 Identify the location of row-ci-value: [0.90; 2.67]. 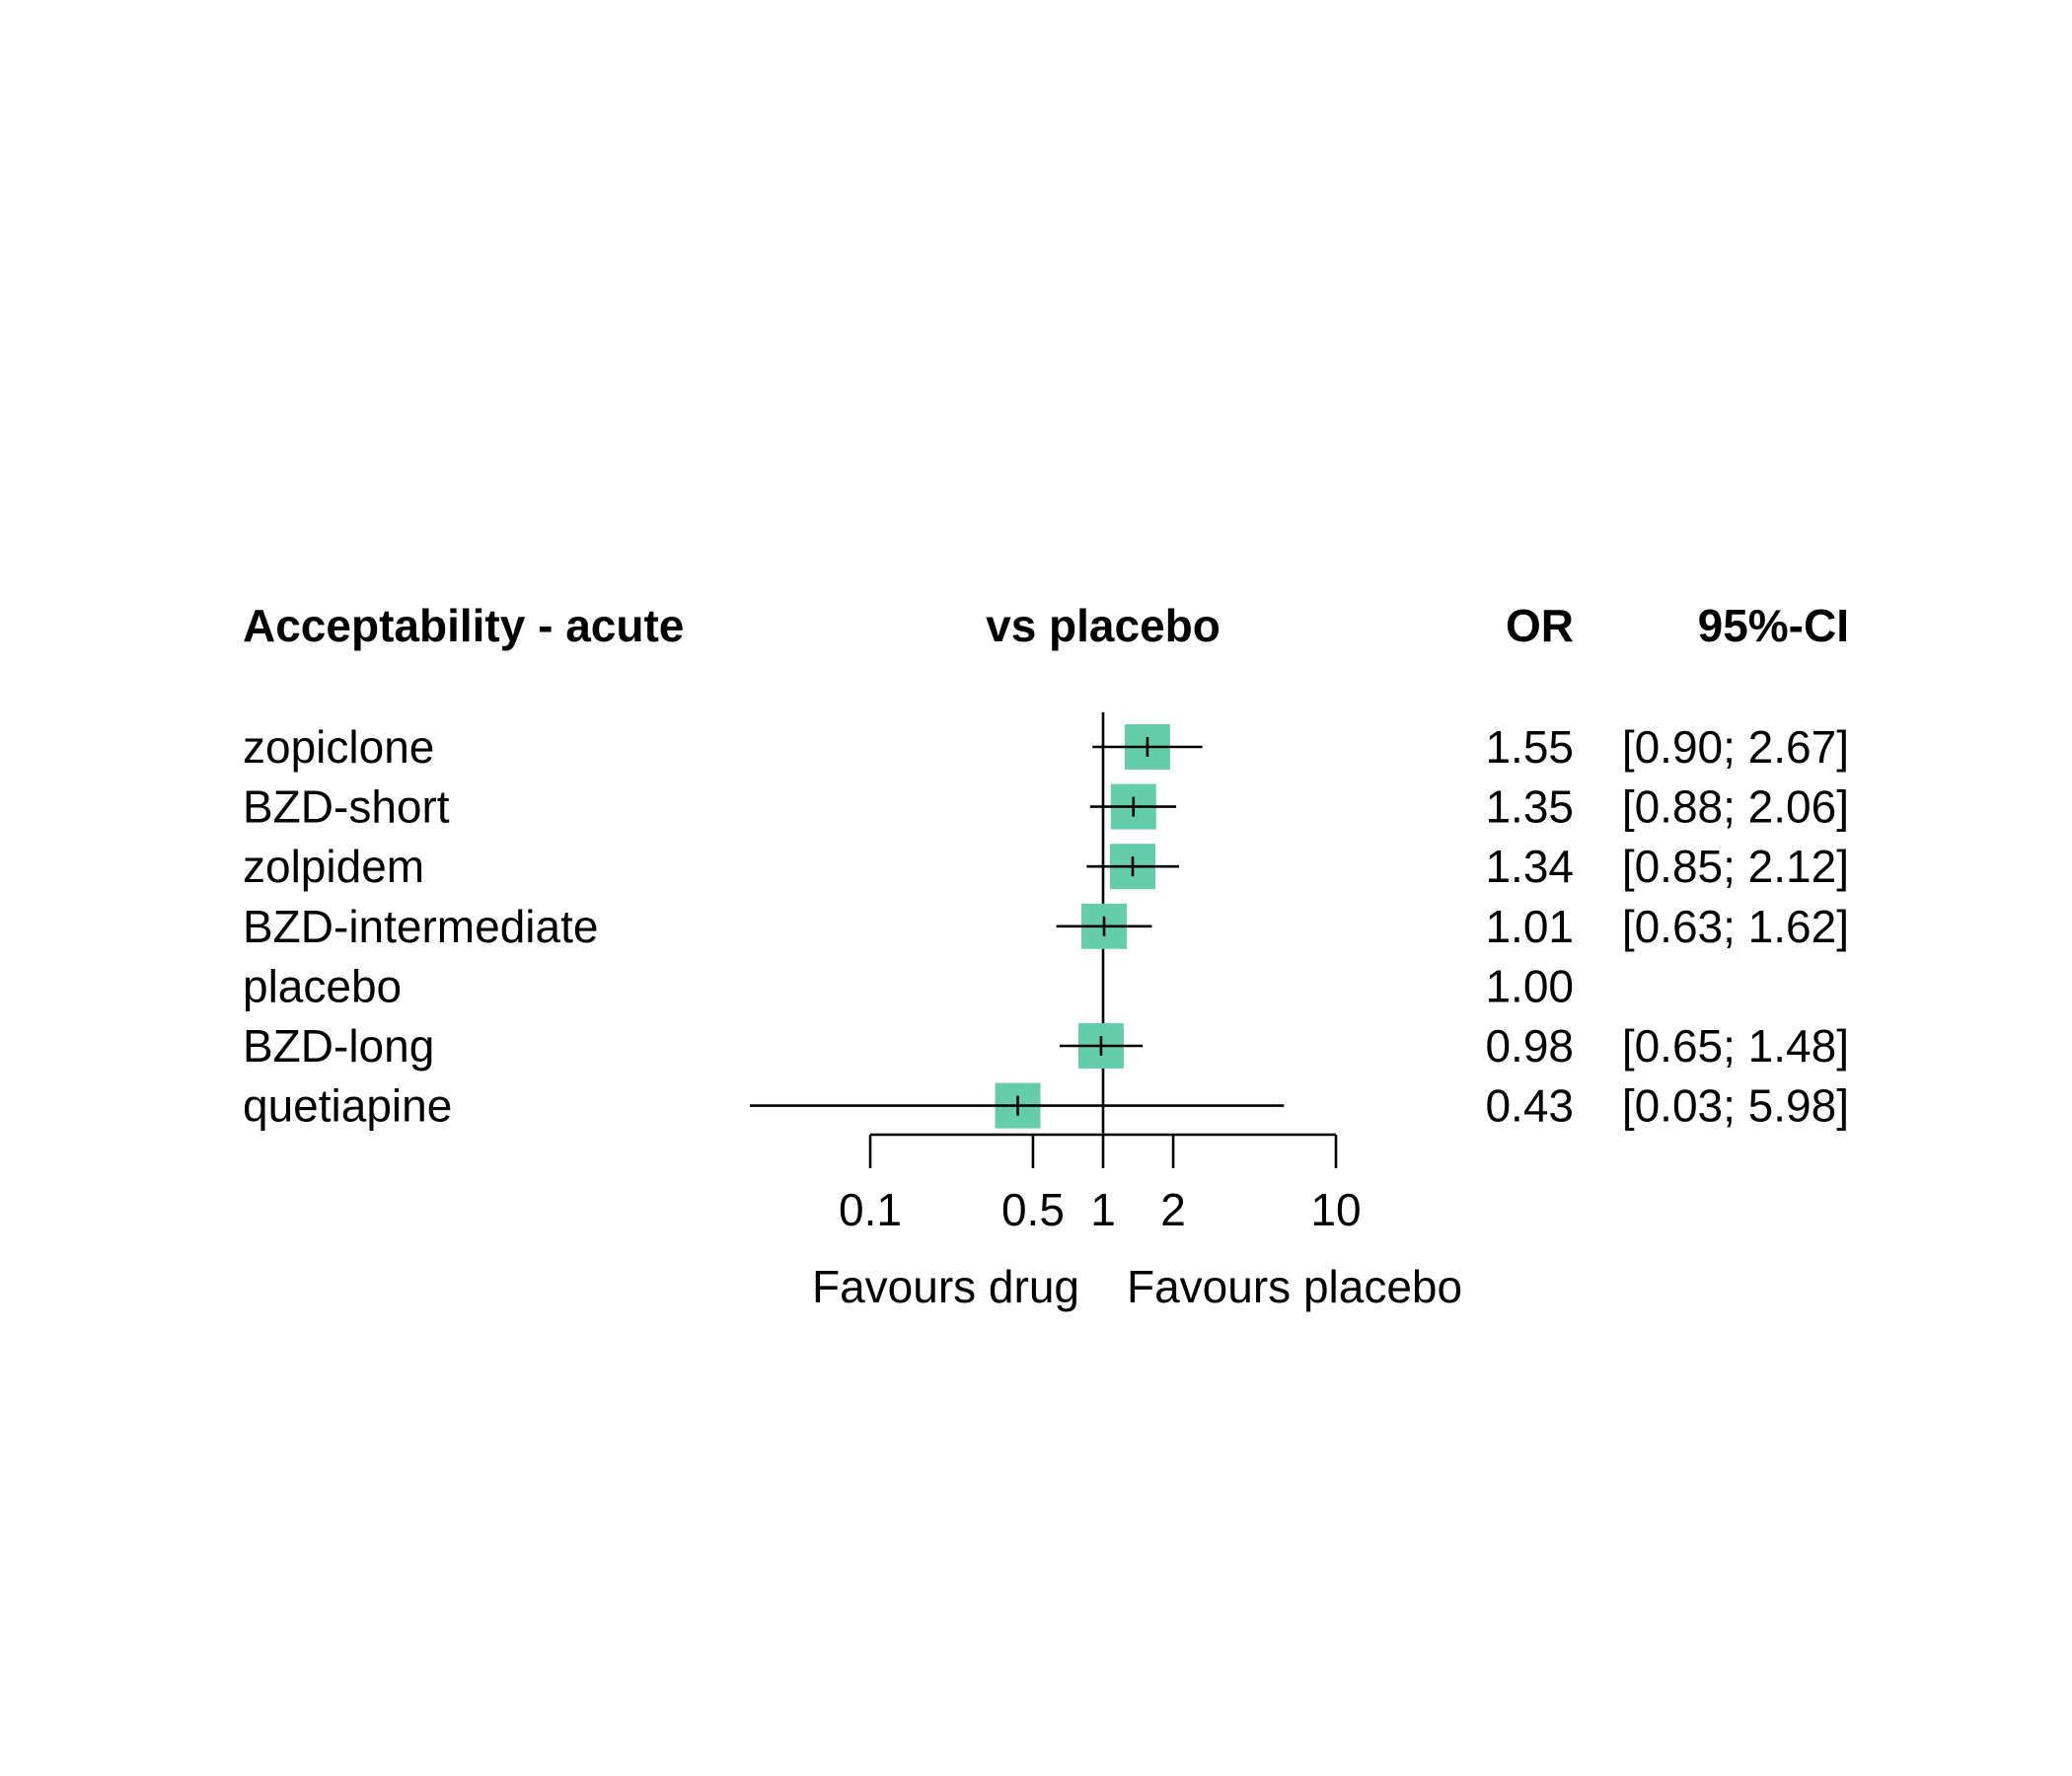
(1736, 747).